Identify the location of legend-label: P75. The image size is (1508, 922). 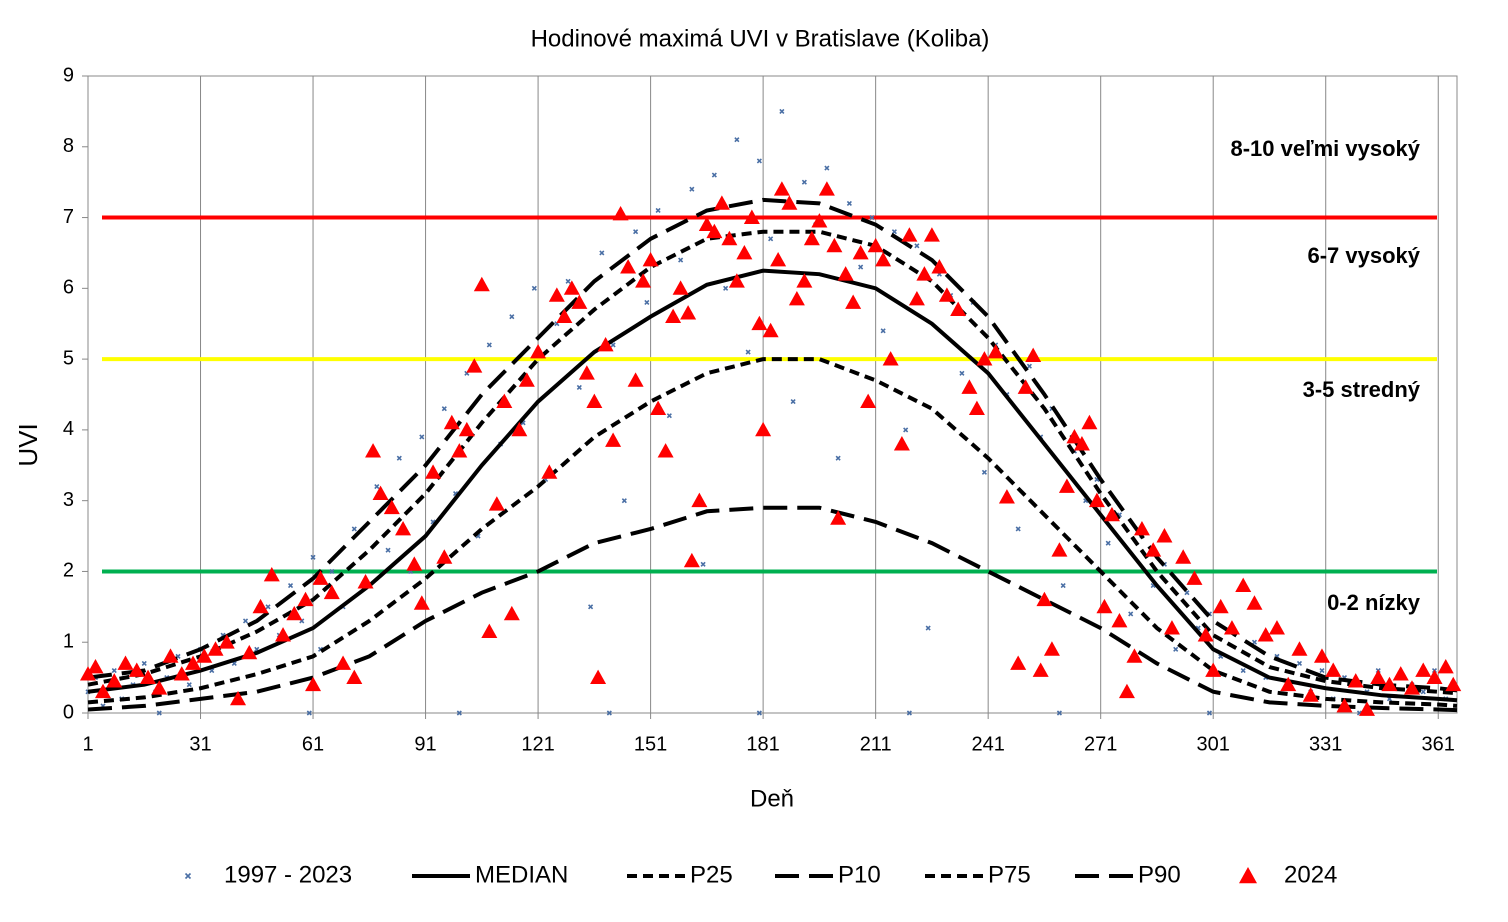
(1009, 874).